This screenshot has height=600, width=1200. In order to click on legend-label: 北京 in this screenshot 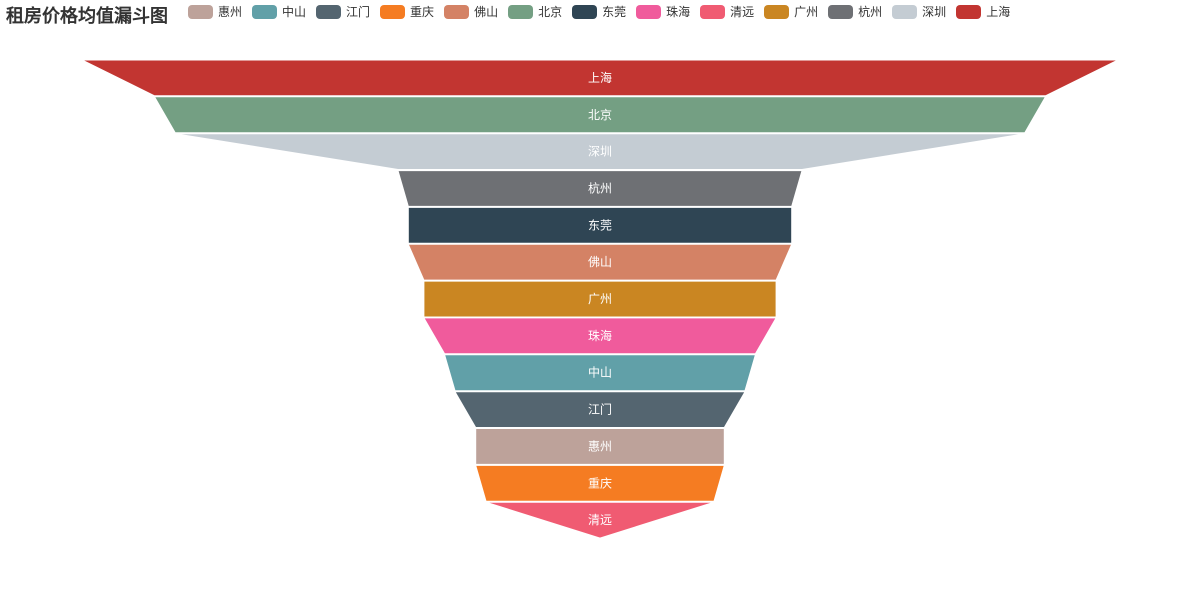, I will do `click(550, 12)`.